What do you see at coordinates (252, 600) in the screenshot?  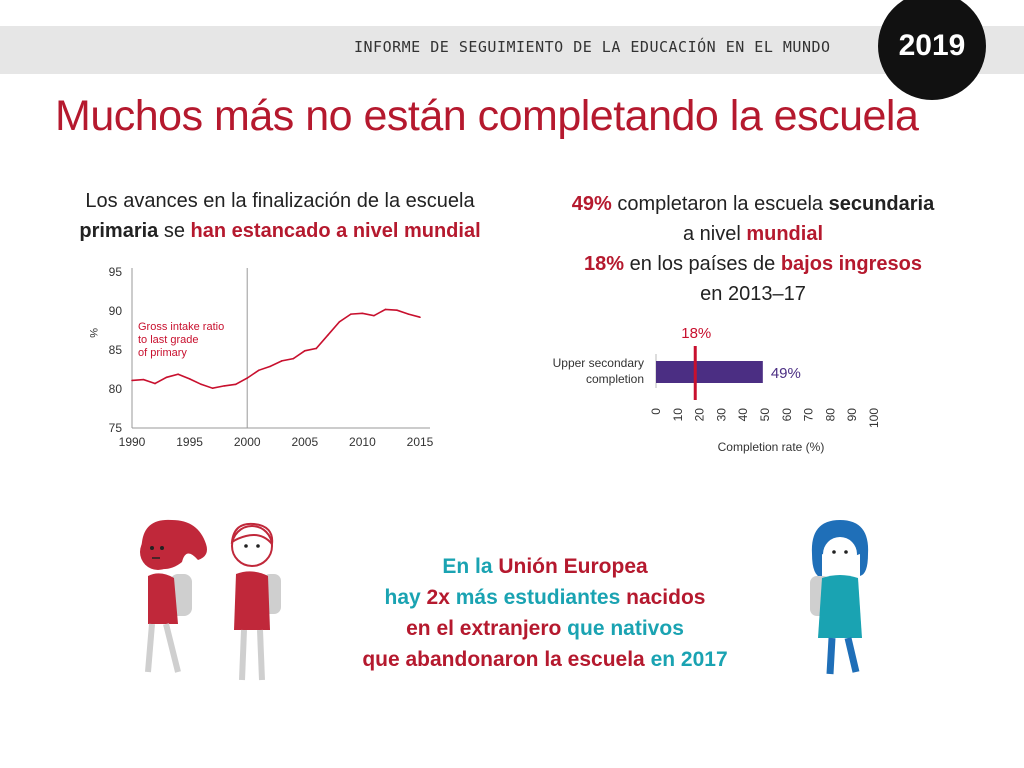 I see `student-2-body` at bounding box center [252, 600].